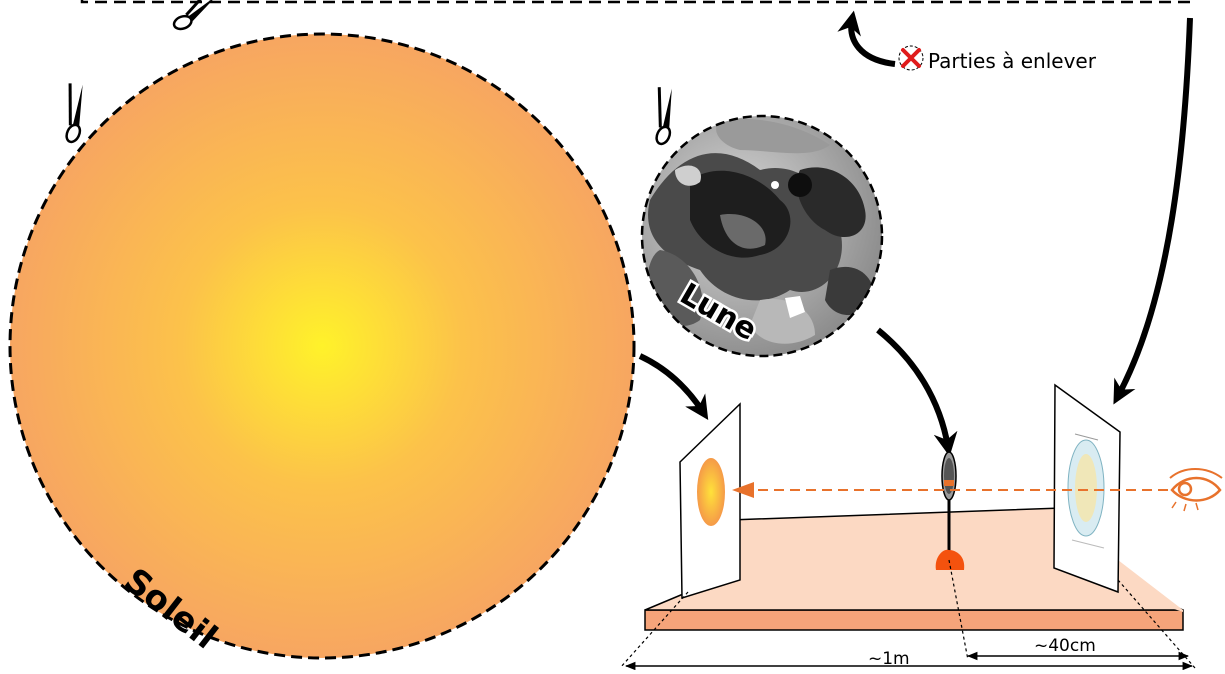  Describe the element at coordinates (967, 41) in the screenshot. I see `remove-note: Parties à enlever` at that location.